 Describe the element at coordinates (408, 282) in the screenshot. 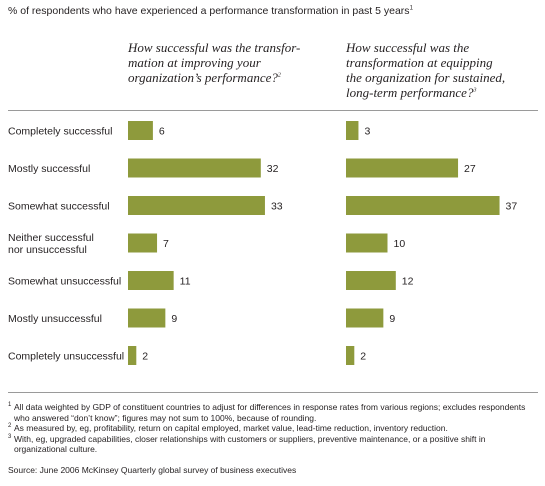

I see `bar-value-label: 12` at that location.